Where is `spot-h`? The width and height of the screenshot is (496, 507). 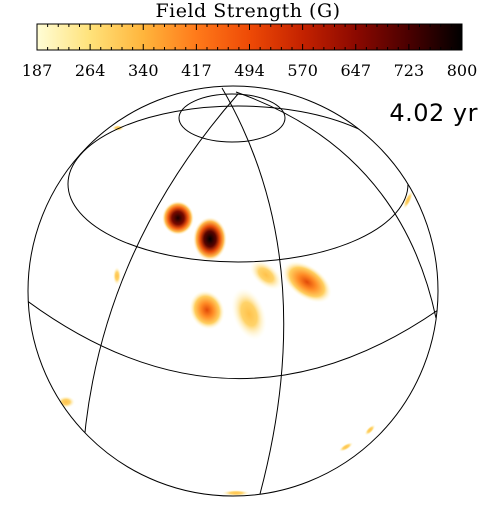 spot-h is located at coordinates (66, 402).